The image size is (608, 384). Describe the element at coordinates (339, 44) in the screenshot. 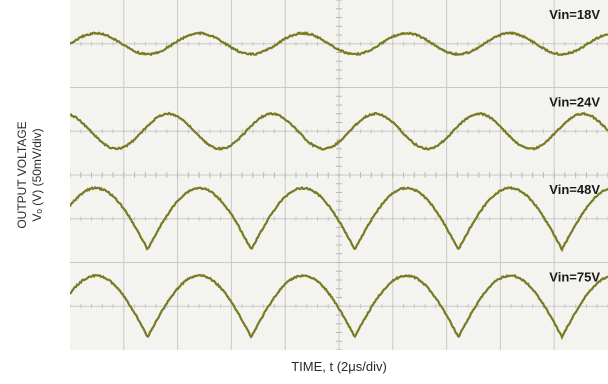

I see `trace-vin-18v` at that location.